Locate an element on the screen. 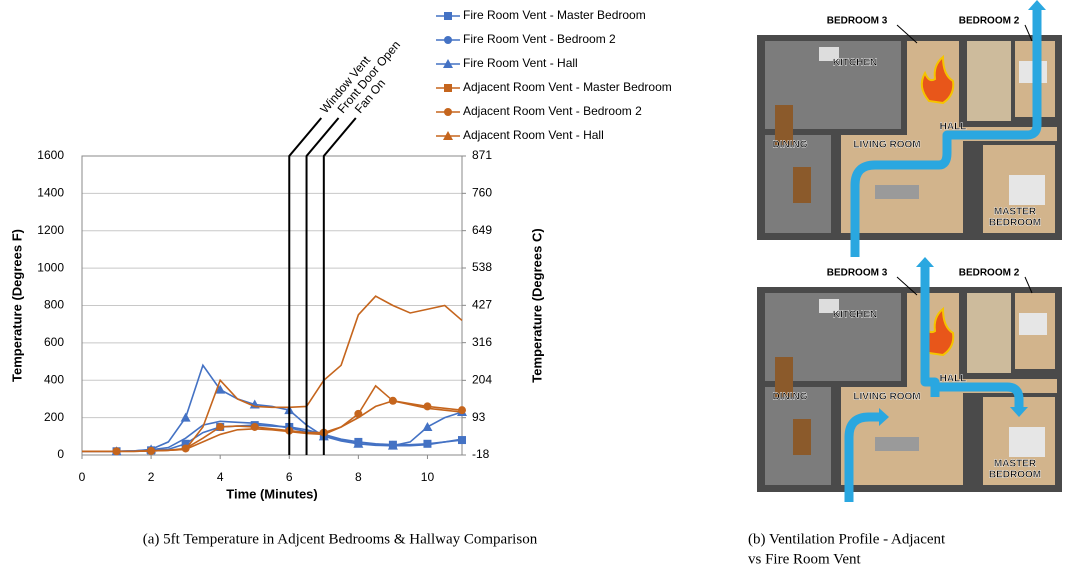 This screenshot has height=569, width=1078. y2-tick-label: 538 is located at coordinates (482, 267).